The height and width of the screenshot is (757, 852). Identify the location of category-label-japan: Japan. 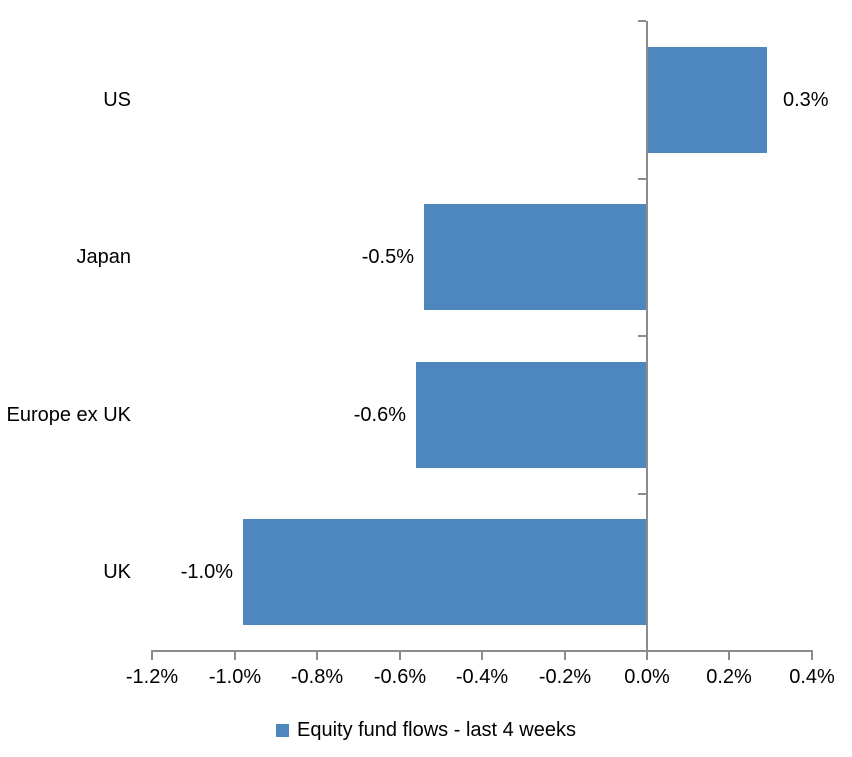
(104, 257).